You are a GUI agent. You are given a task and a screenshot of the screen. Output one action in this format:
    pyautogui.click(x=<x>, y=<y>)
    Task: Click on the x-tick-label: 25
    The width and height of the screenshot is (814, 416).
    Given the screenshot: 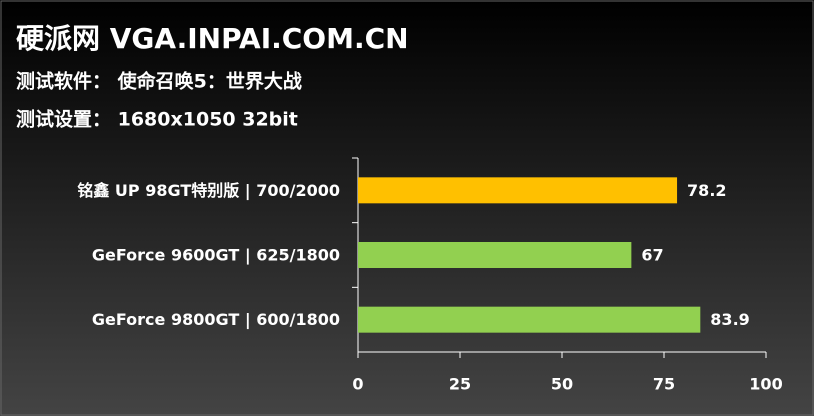 What is the action you would take?
    pyautogui.click(x=460, y=384)
    